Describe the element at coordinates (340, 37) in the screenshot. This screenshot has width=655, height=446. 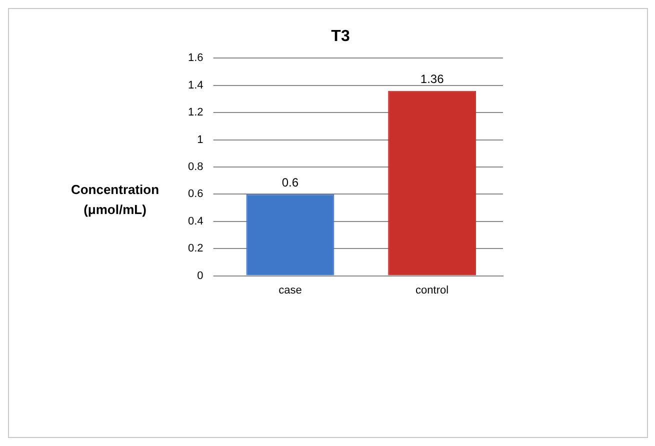
I see `chart-title: T3` at that location.